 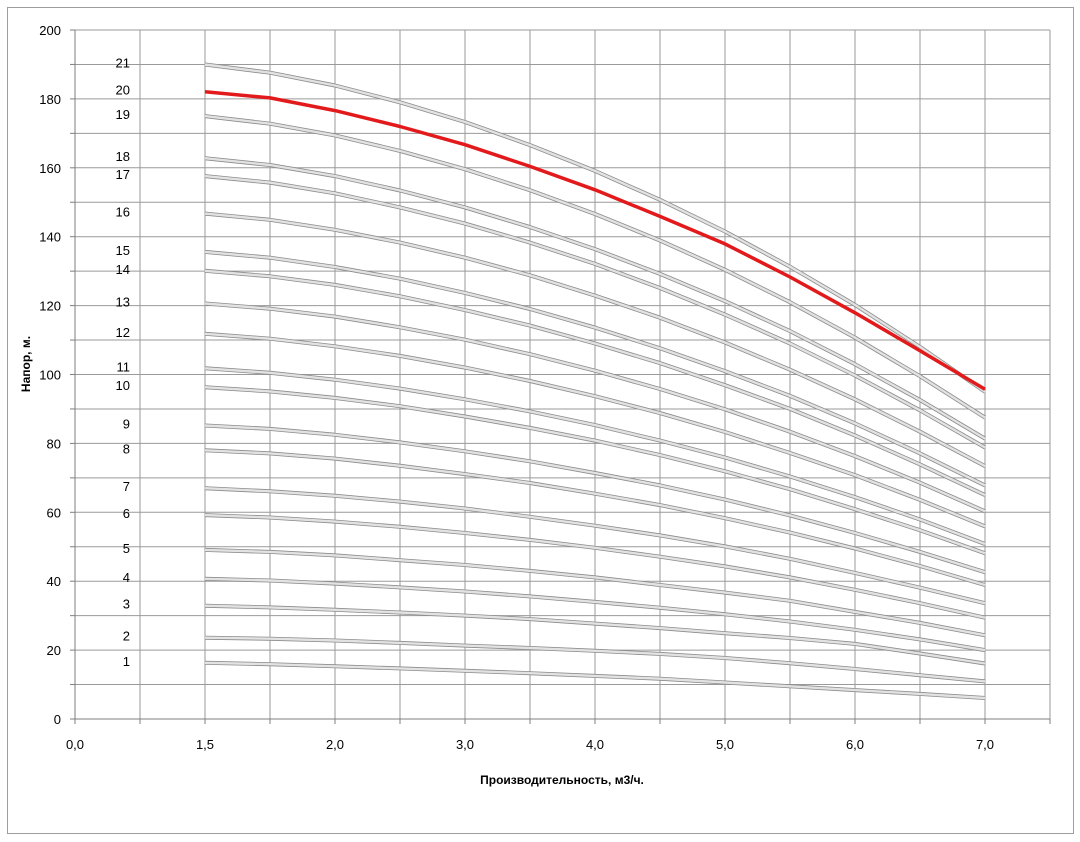 What do you see at coordinates (126, 486) in the screenshot?
I see `series-label-7: 7` at bounding box center [126, 486].